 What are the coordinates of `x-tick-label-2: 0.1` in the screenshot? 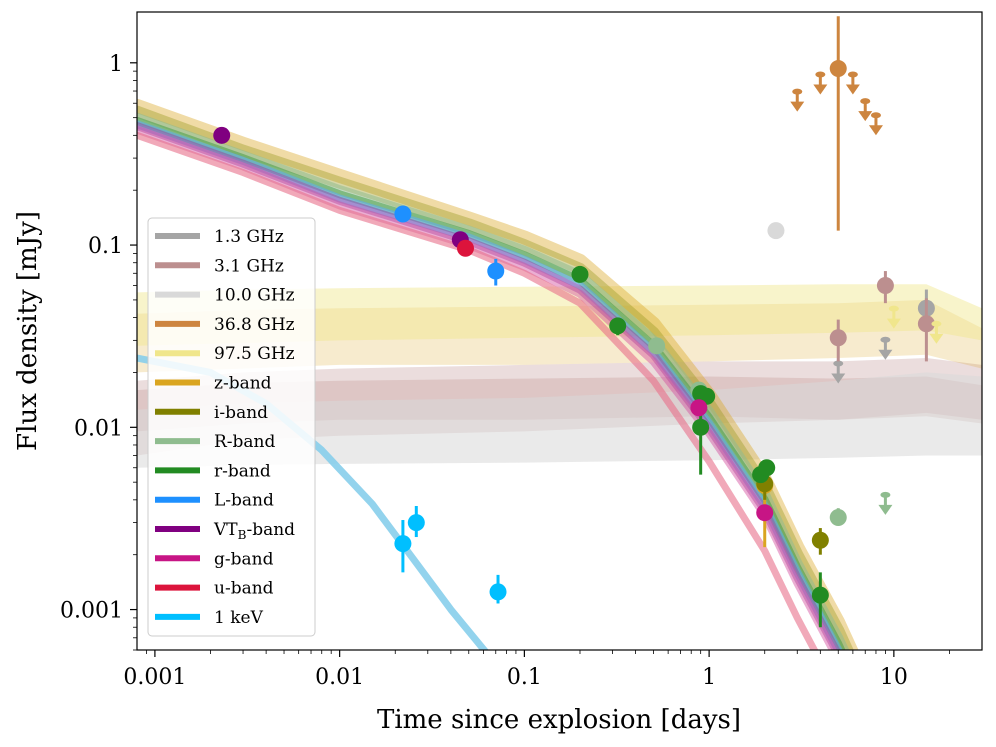 It's located at (524, 677).